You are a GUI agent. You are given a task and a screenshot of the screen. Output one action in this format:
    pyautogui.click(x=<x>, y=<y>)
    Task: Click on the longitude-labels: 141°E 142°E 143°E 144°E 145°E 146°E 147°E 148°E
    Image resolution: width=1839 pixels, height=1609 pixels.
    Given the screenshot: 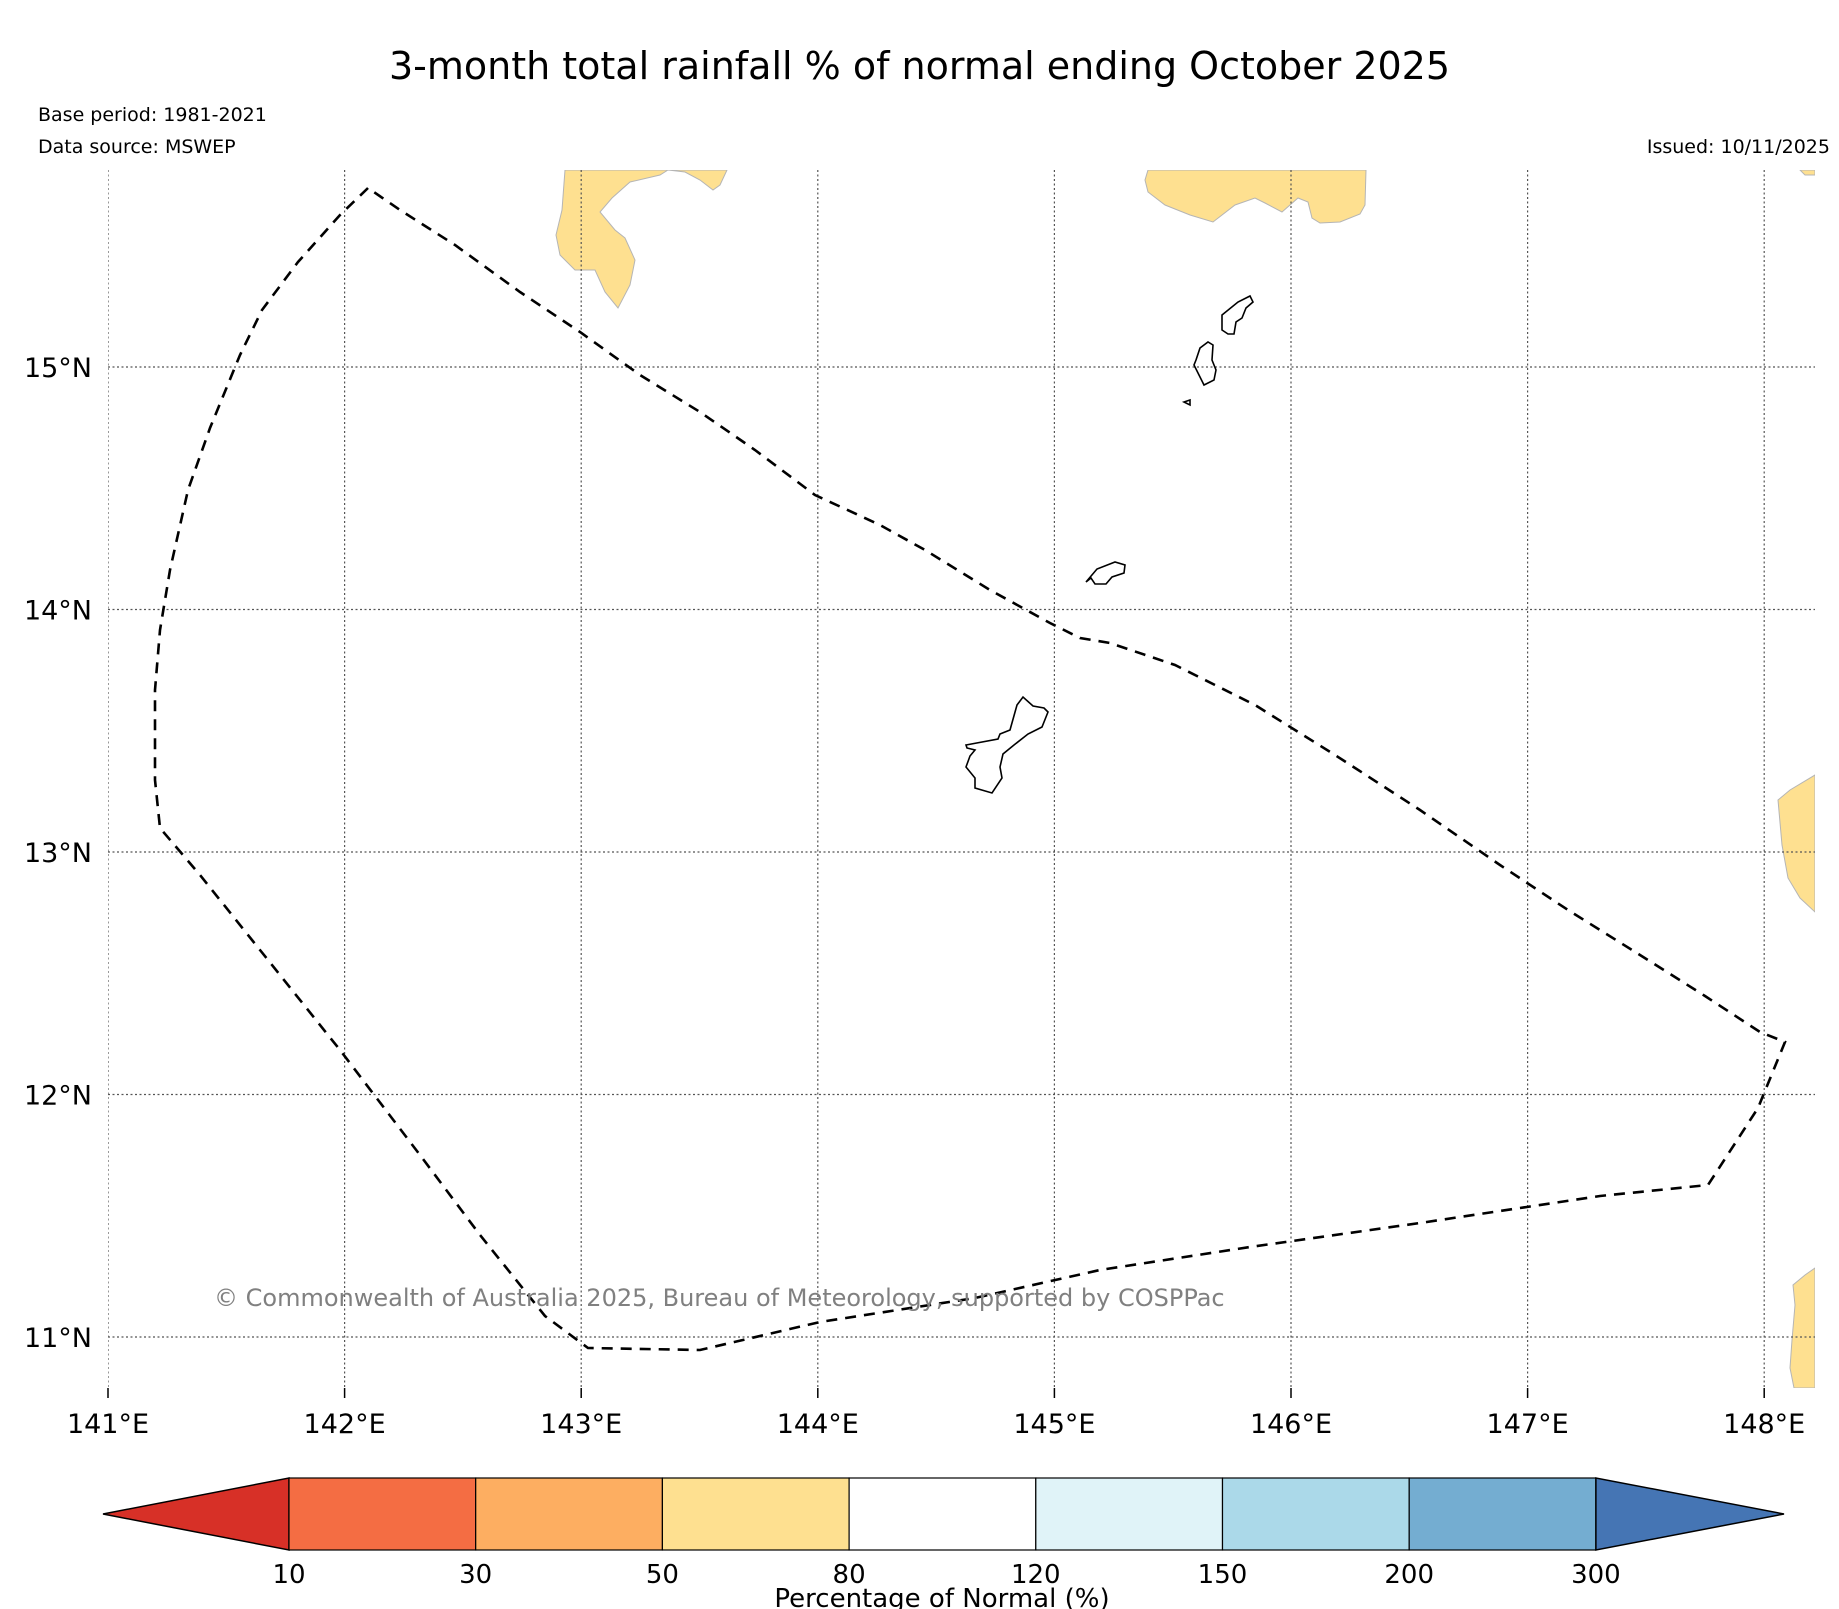 What is the action you would take?
    pyautogui.click(x=936, y=1414)
    